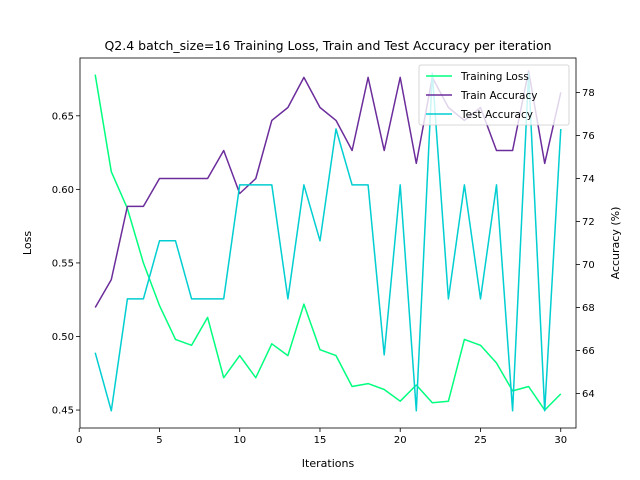 Image resolution: width=640 pixels, height=480 pixels. Describe the element at coordinates (496, 115) in the screenshot. I see `legend-label-test-accuracy: Test Accuracy` at that location.